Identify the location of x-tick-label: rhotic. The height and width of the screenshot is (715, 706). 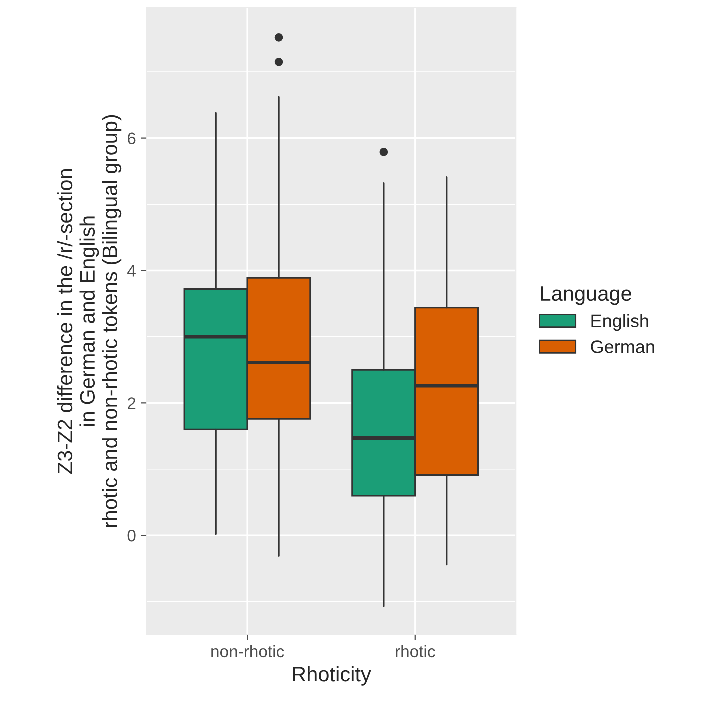
(416, 651).